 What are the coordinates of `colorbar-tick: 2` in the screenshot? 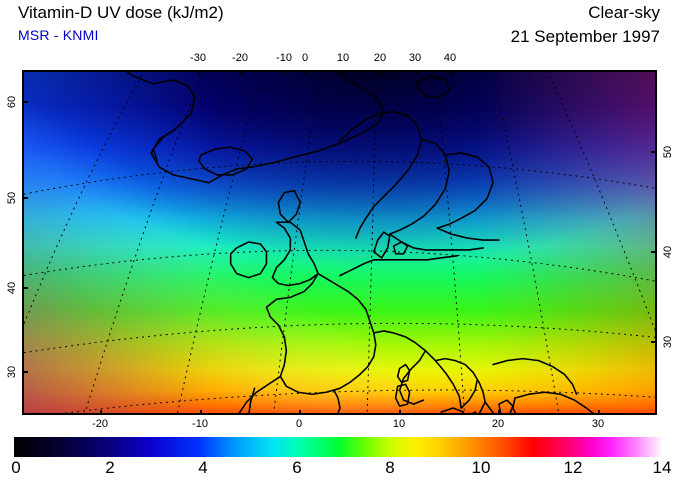 It's located at (110, 467).